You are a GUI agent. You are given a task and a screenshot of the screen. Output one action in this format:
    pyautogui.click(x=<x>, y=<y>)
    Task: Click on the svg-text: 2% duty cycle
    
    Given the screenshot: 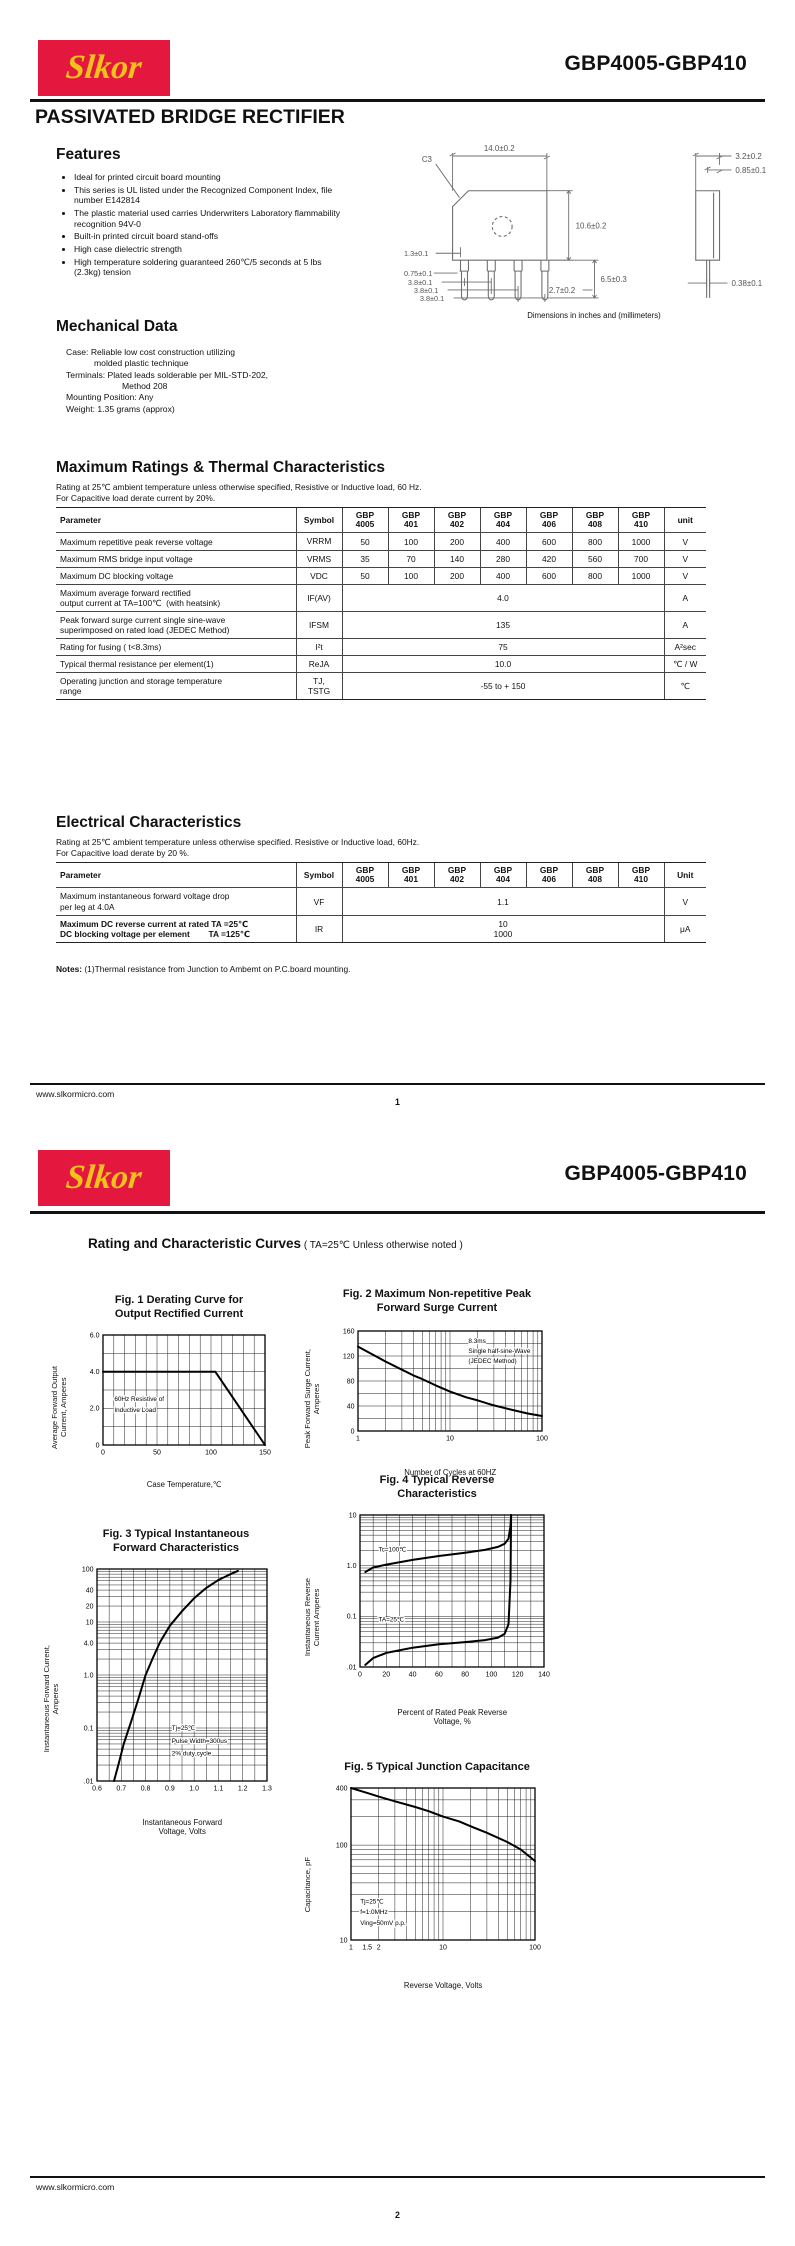 What is the action you would take?
    pyautogui.click(x=192, y=1753)
    